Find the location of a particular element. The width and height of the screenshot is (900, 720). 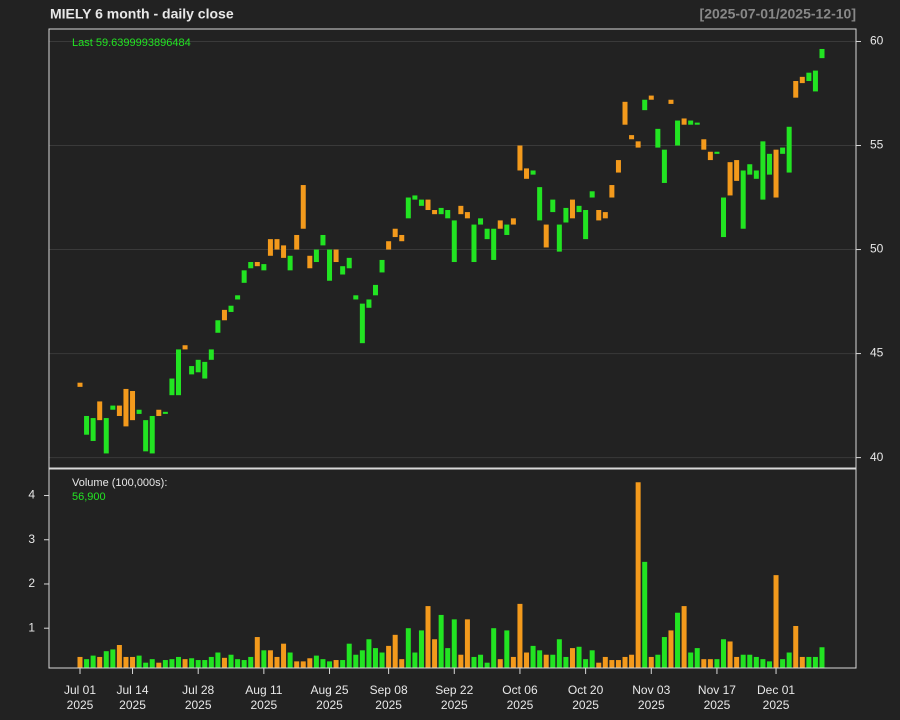

y-tick-label: 60 is located at coordinates (877, 41).